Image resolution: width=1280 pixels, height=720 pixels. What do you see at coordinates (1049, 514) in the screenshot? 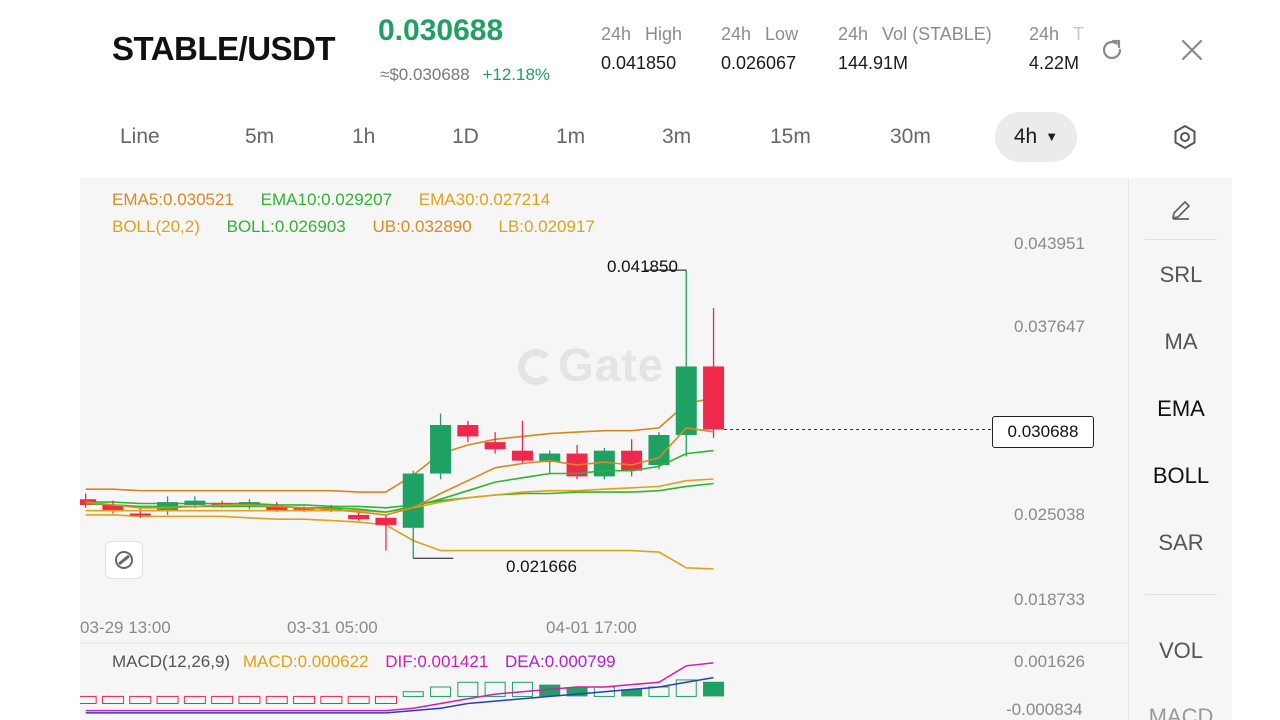
I see `price-axis-label: 0.025038` at bounding box center [1049, 514].